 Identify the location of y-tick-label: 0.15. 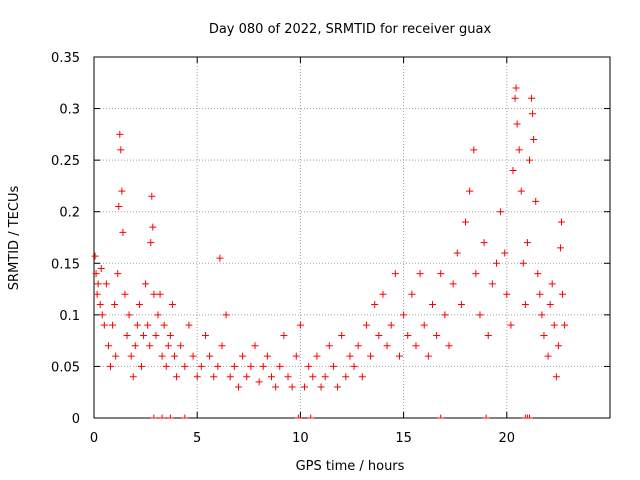
(65, 264).